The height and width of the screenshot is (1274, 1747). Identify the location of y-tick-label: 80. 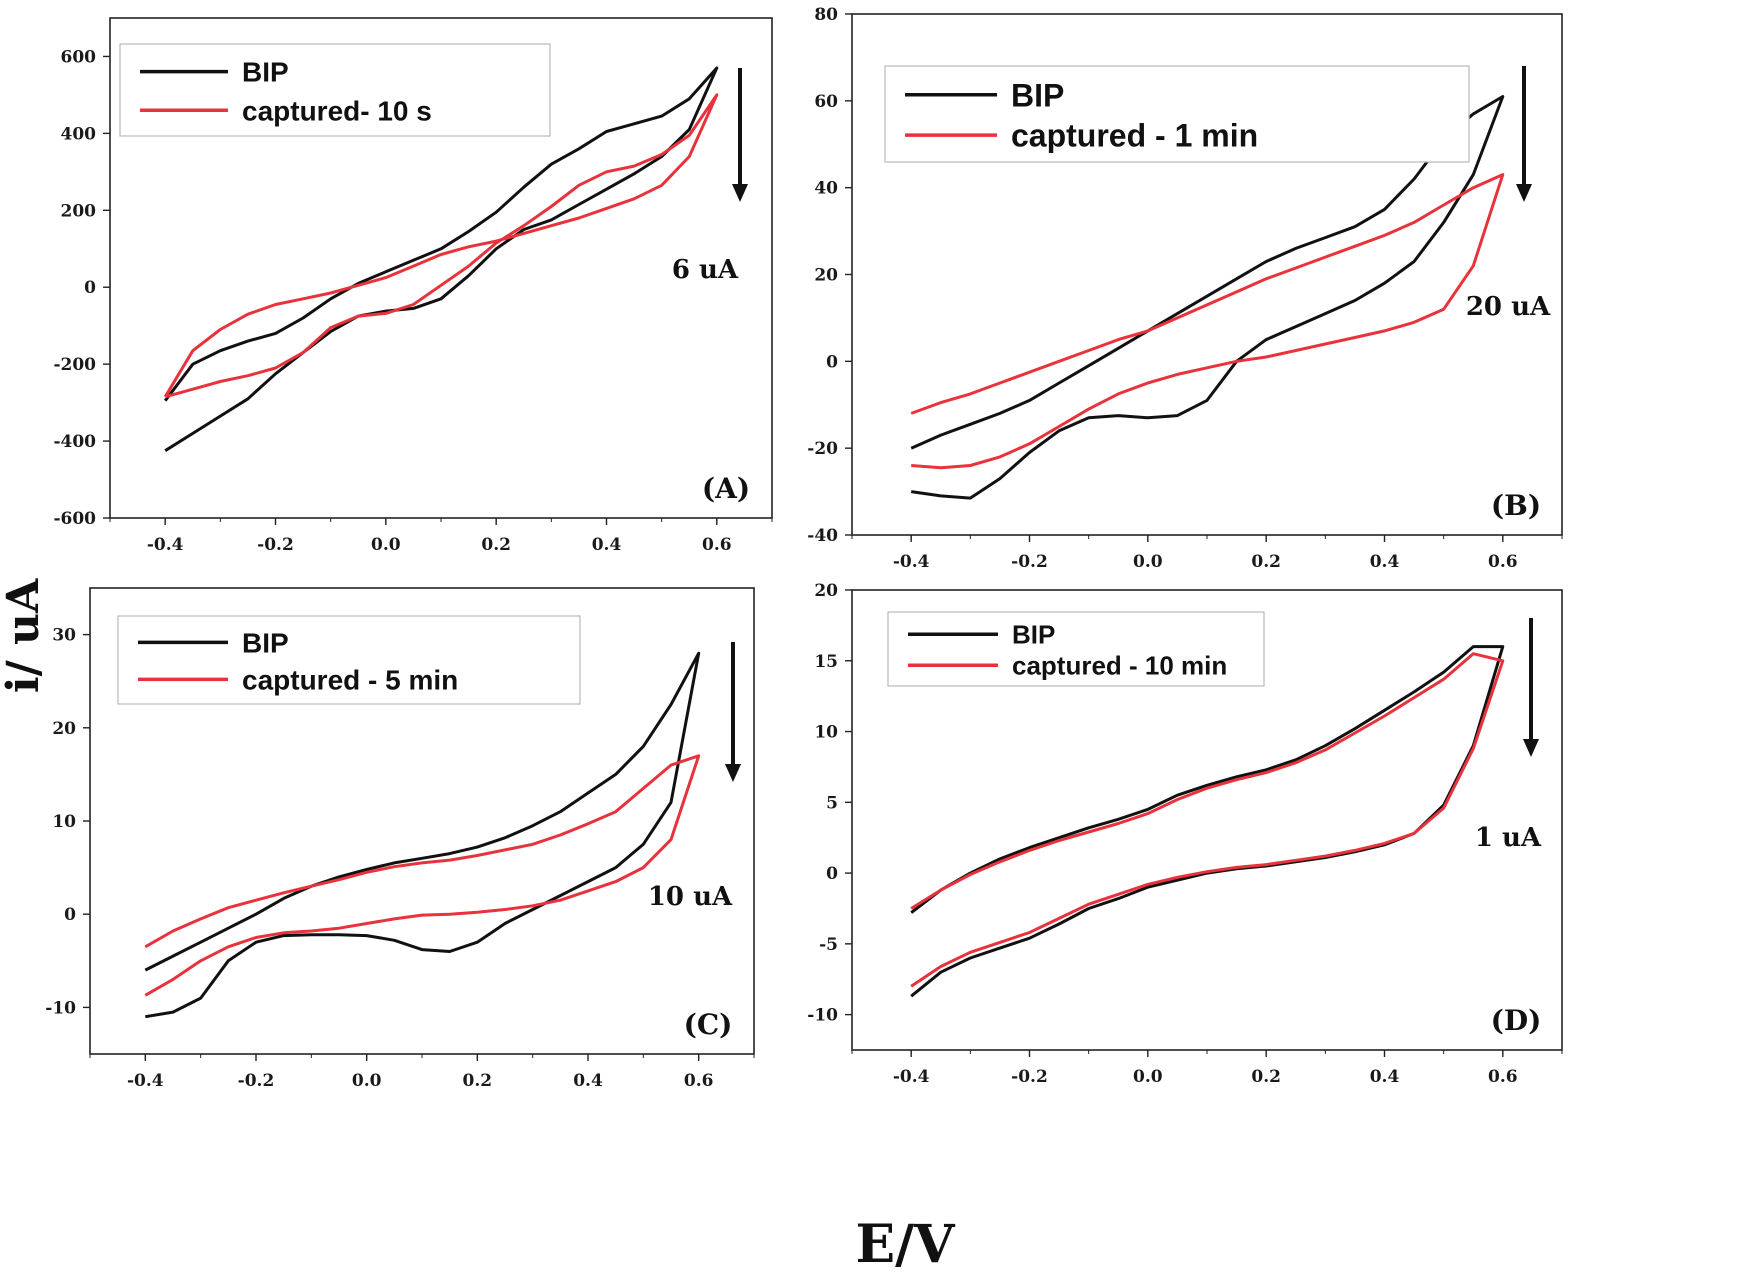
(826, 15).